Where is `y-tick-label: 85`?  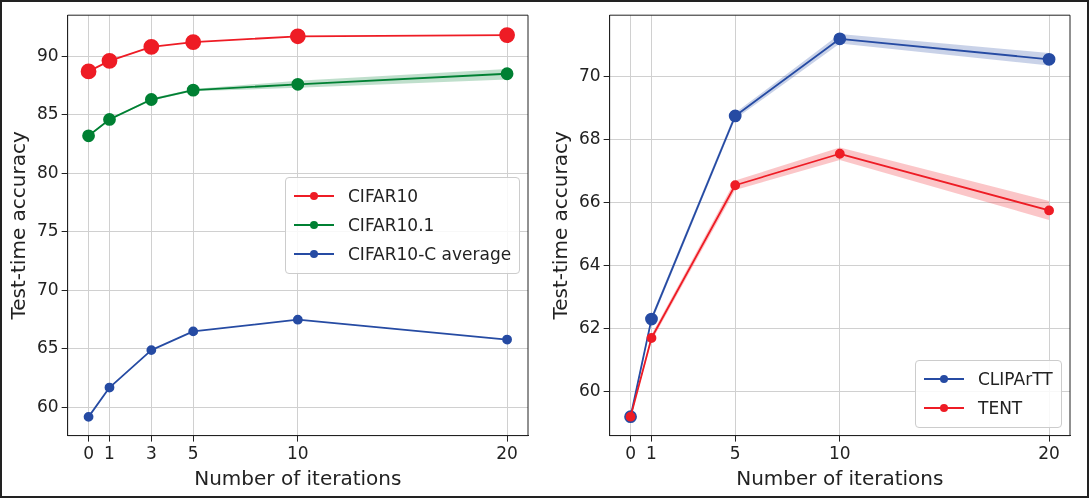
y-tick-label: 85 is located at coordinates (47, 113).